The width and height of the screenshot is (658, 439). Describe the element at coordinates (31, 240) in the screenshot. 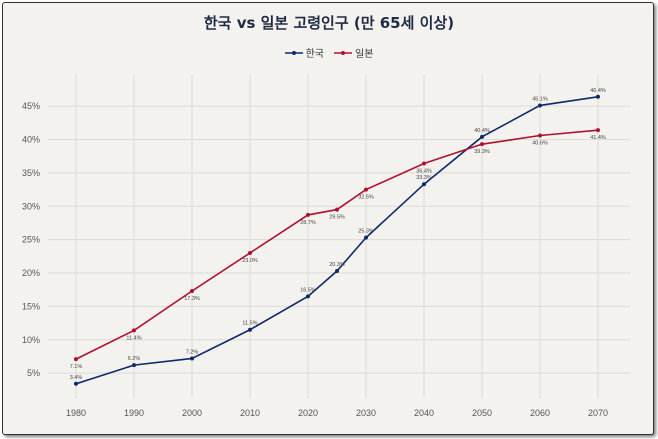

I see `y-tick-label: 25%` at that location.